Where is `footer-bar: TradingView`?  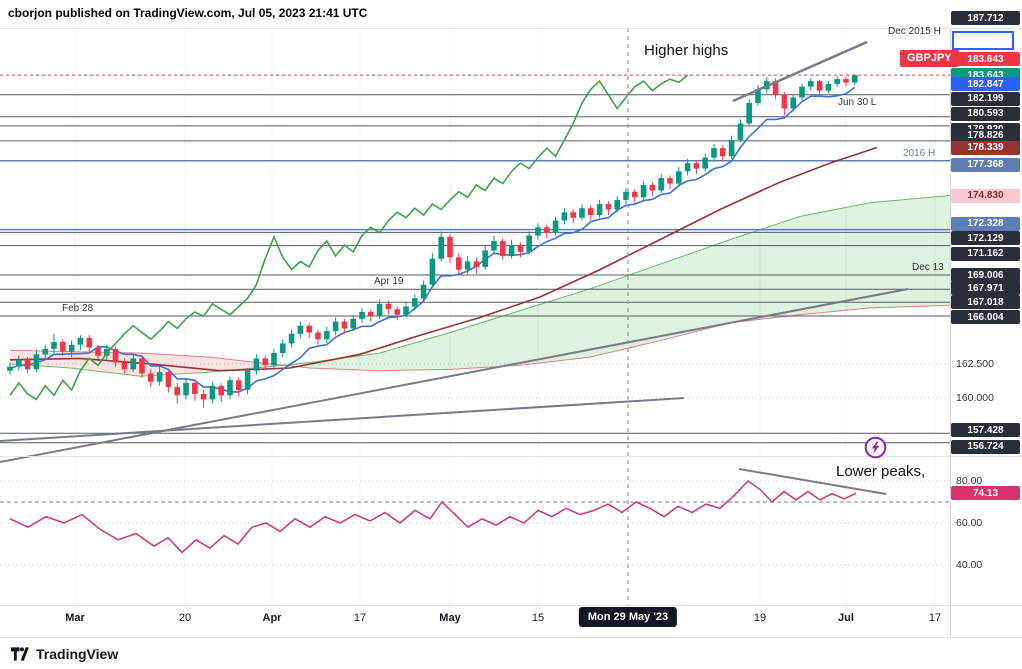
footer-bar: TradingView is located at coordinates (511, 653).